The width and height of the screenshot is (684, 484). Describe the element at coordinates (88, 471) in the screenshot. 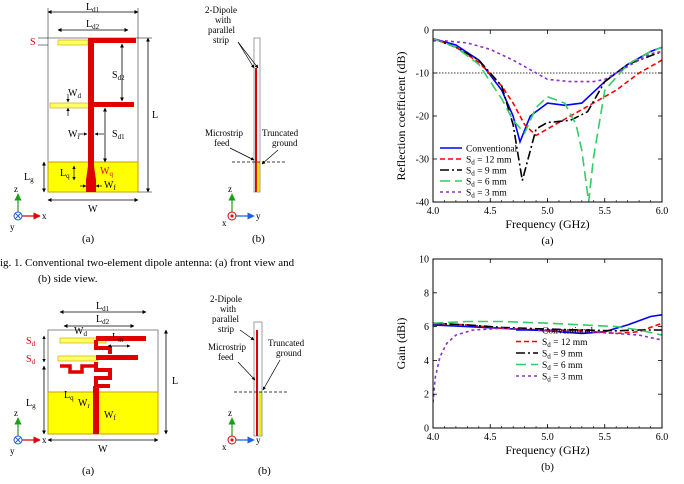

I see `fig2a-label: (a)` at that location.